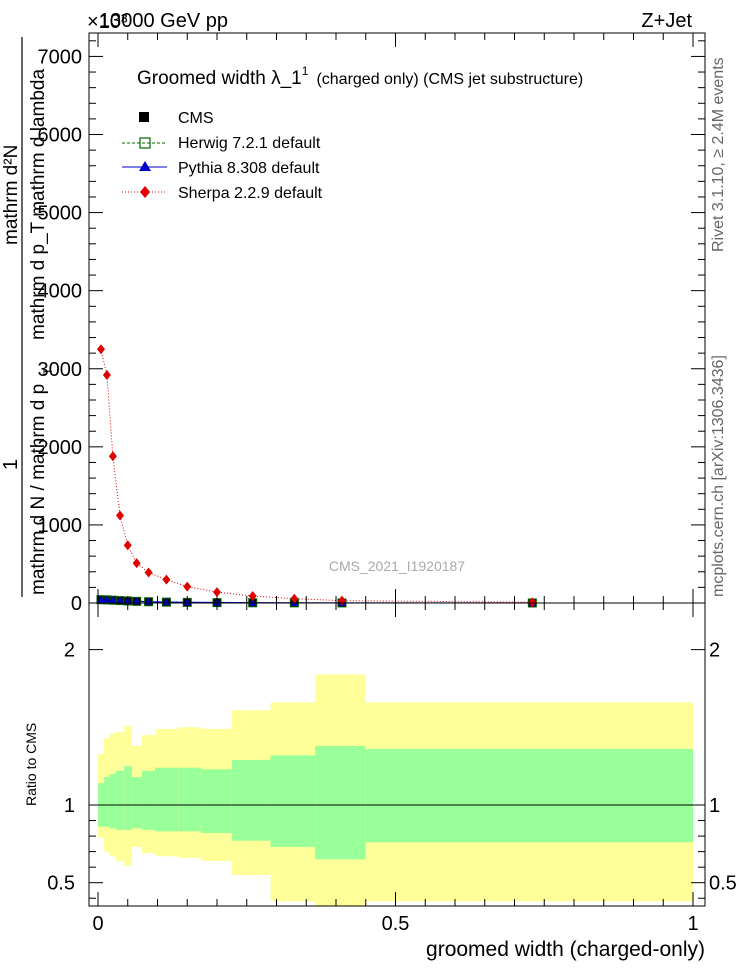 Image resolution: width=746 pixels, height=972 pixels. Describe the element at coordinates (76, 604) in the screenshot. I see `main-y-tick-label: 0` at that location.